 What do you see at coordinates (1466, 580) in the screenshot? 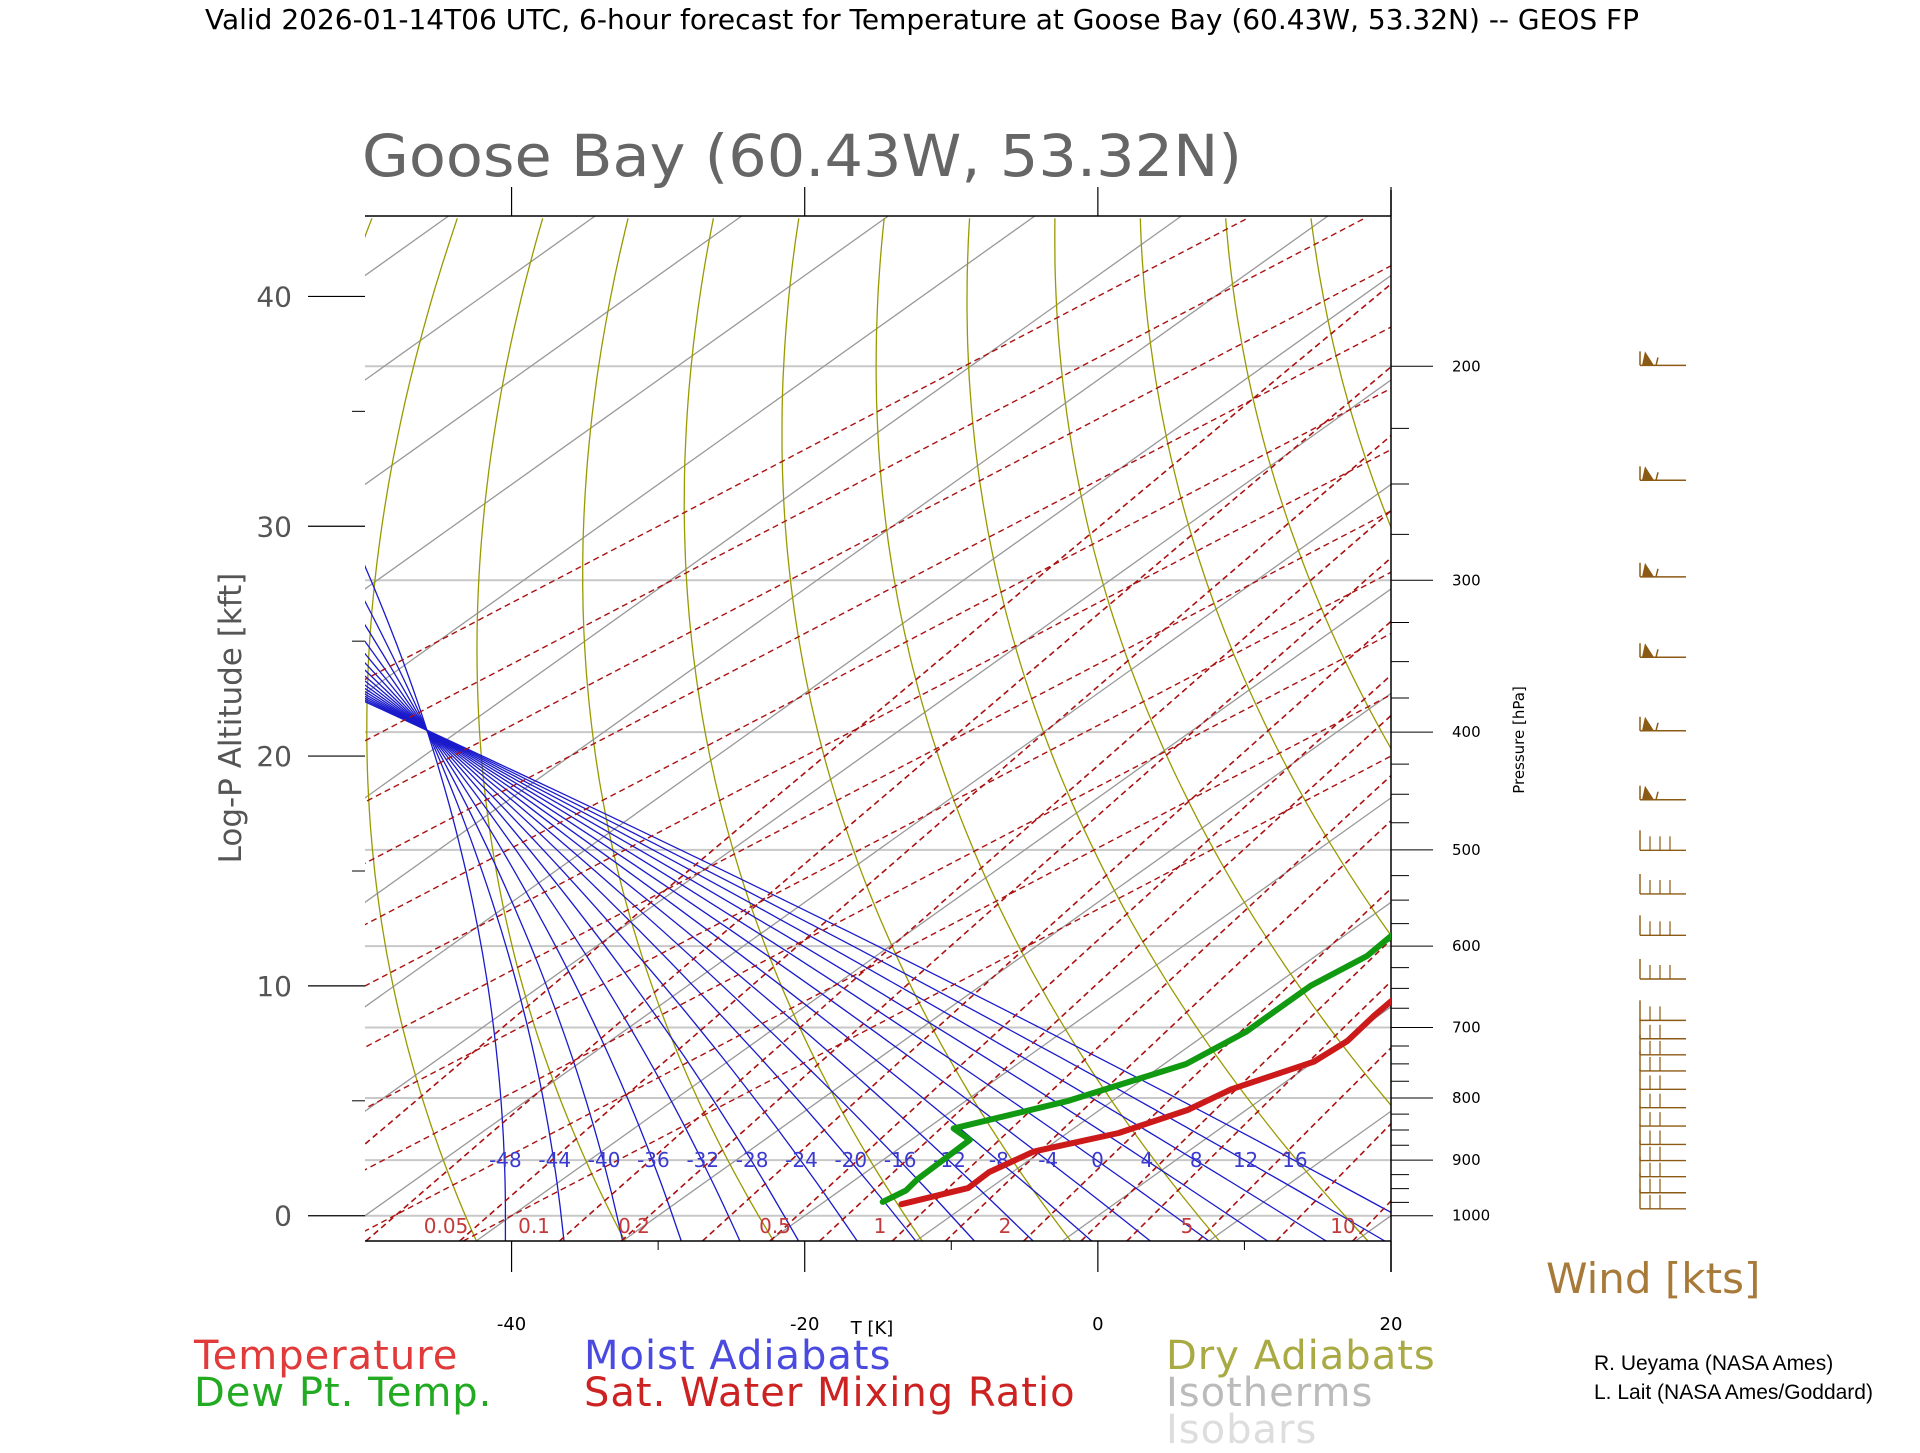
I see `pressure-tick-label: 300` at bounding box center [1466, 580].